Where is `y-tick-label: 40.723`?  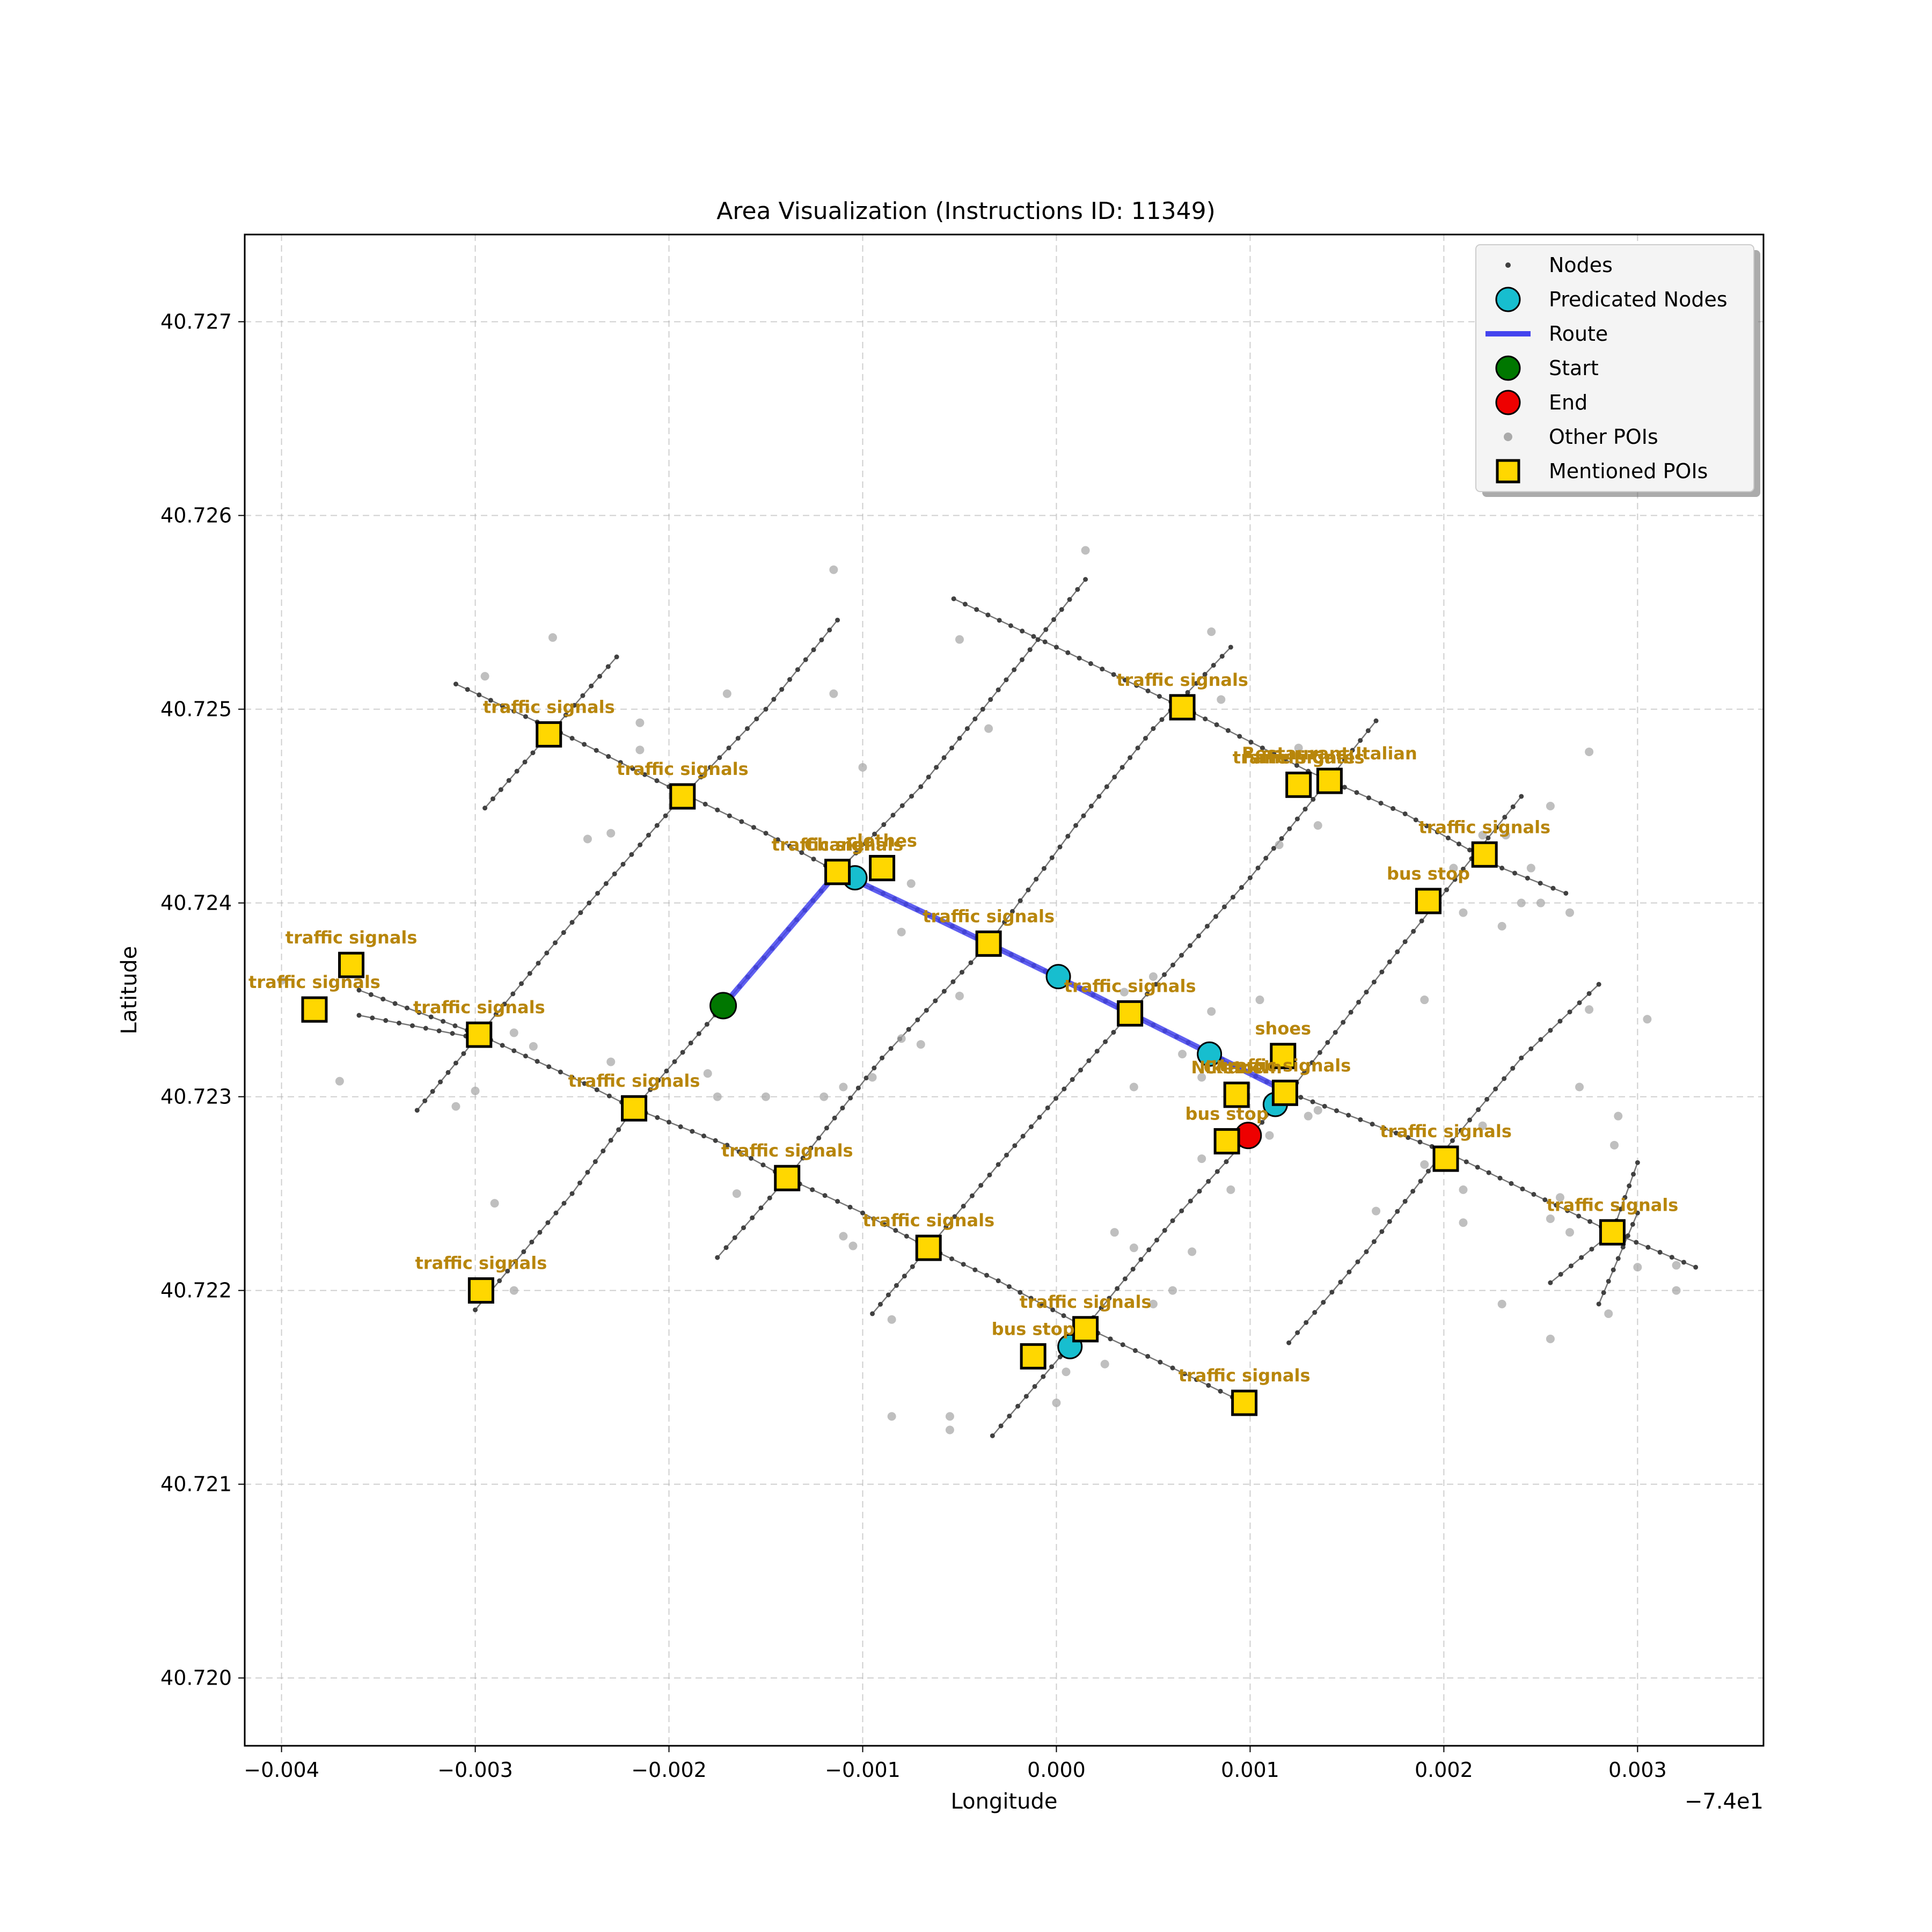 y-tick-label: 40.723 is located at coordinates (196, 1097).